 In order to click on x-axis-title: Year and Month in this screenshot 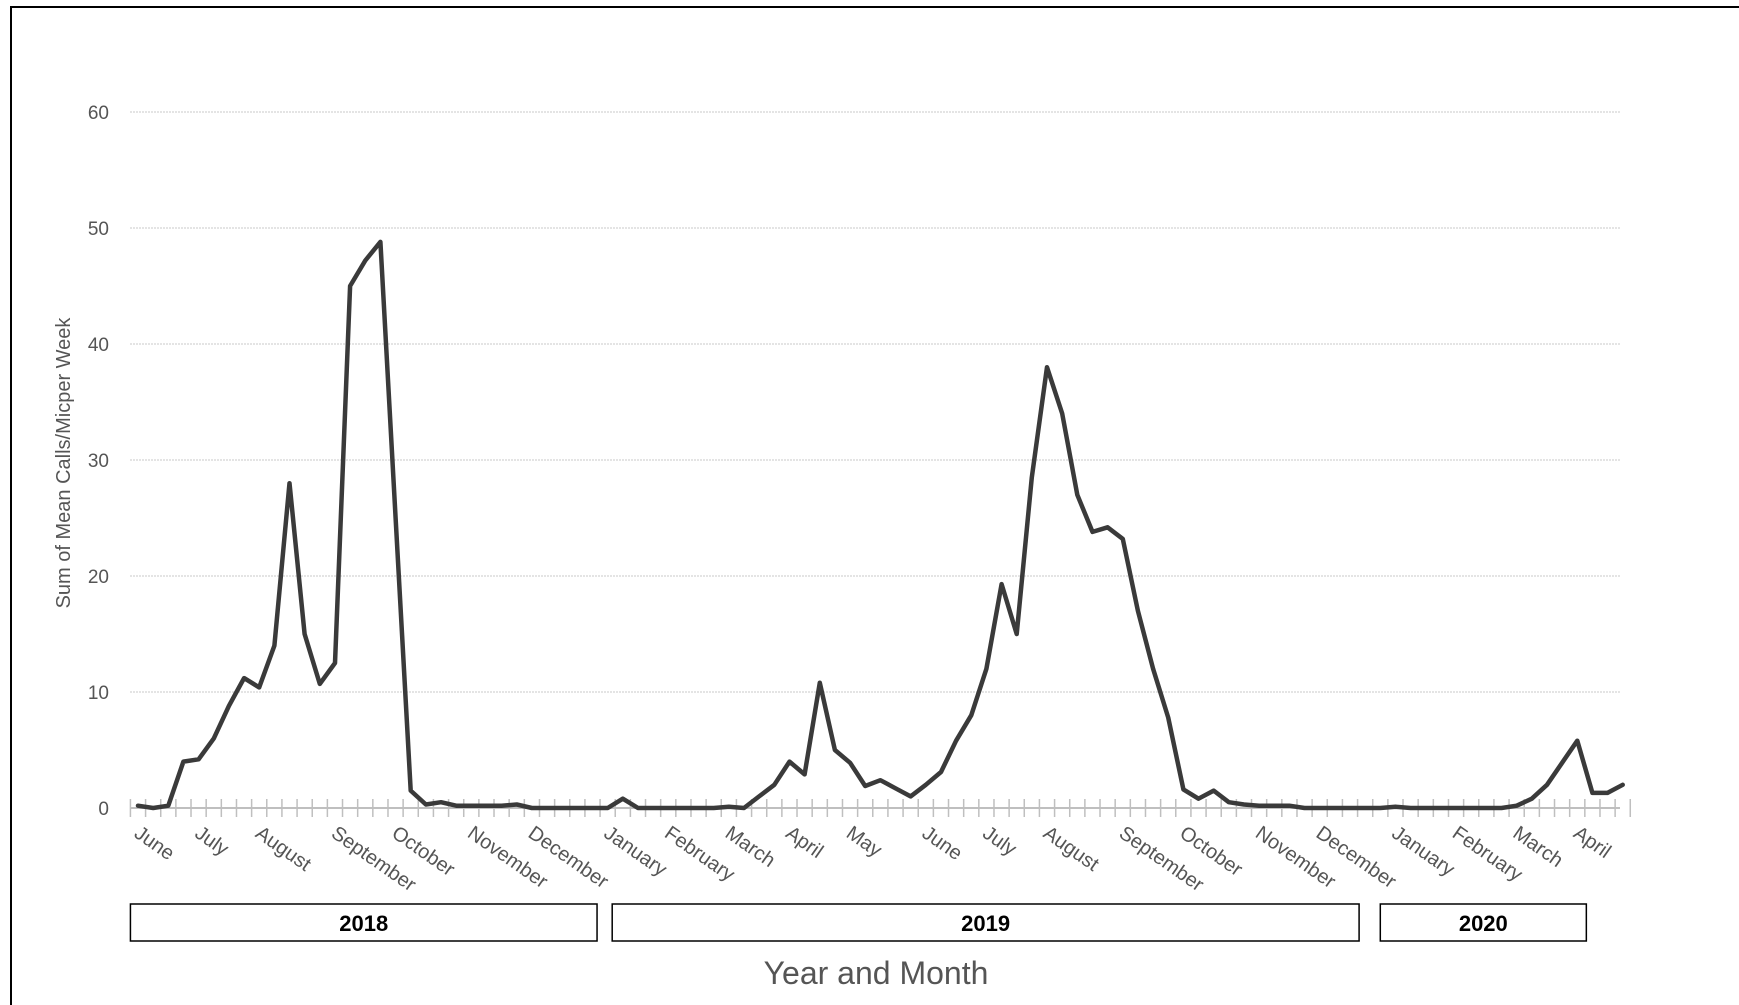, I will do `click(876, 973)`.